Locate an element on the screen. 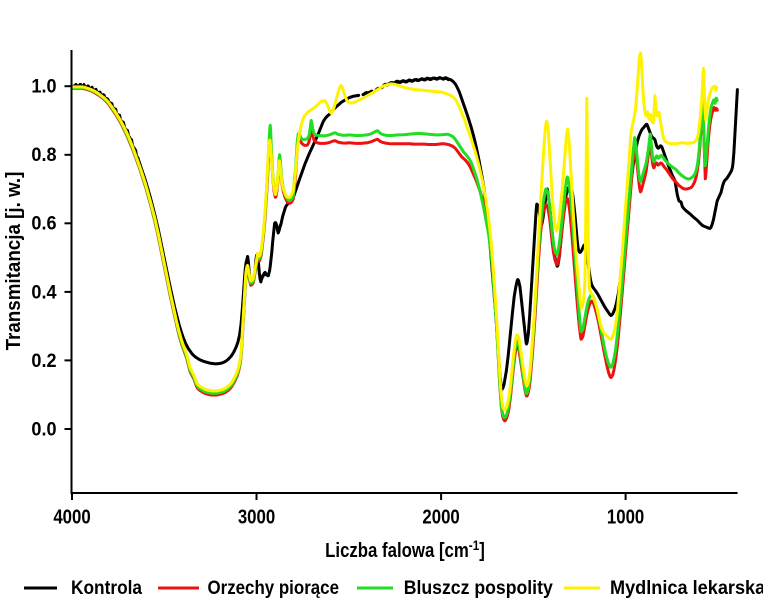  svg-text: 1000 is located at coordinates (625, 516).